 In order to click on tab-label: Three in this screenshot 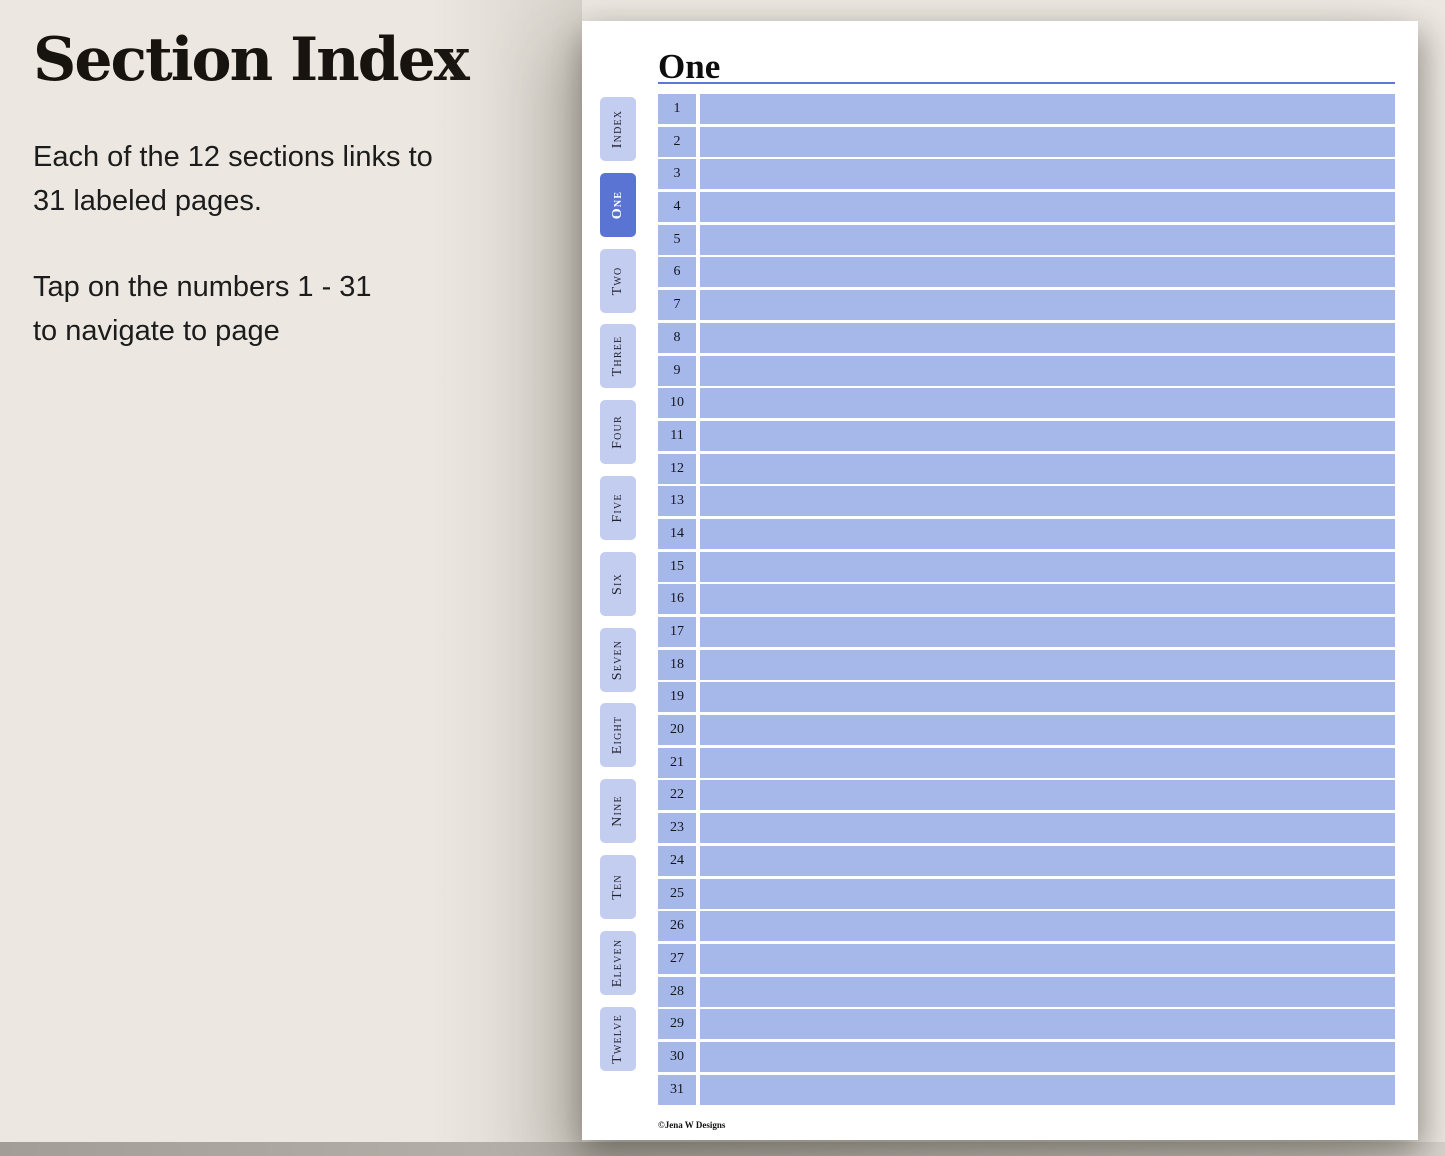, I will do `click(617, 356)`.